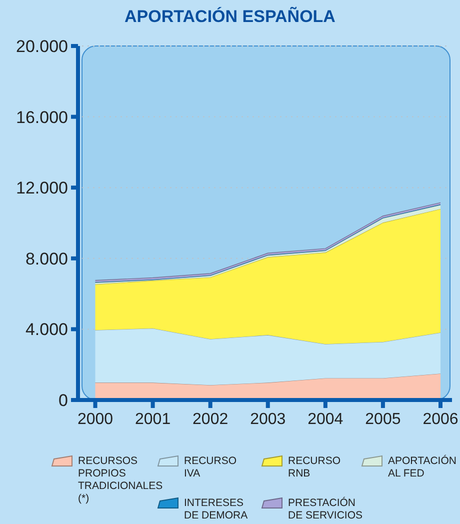  Describe the element at coordinates (314, 467) in the screenshot. I see `legend-label: RECURSO RNB` at that location.